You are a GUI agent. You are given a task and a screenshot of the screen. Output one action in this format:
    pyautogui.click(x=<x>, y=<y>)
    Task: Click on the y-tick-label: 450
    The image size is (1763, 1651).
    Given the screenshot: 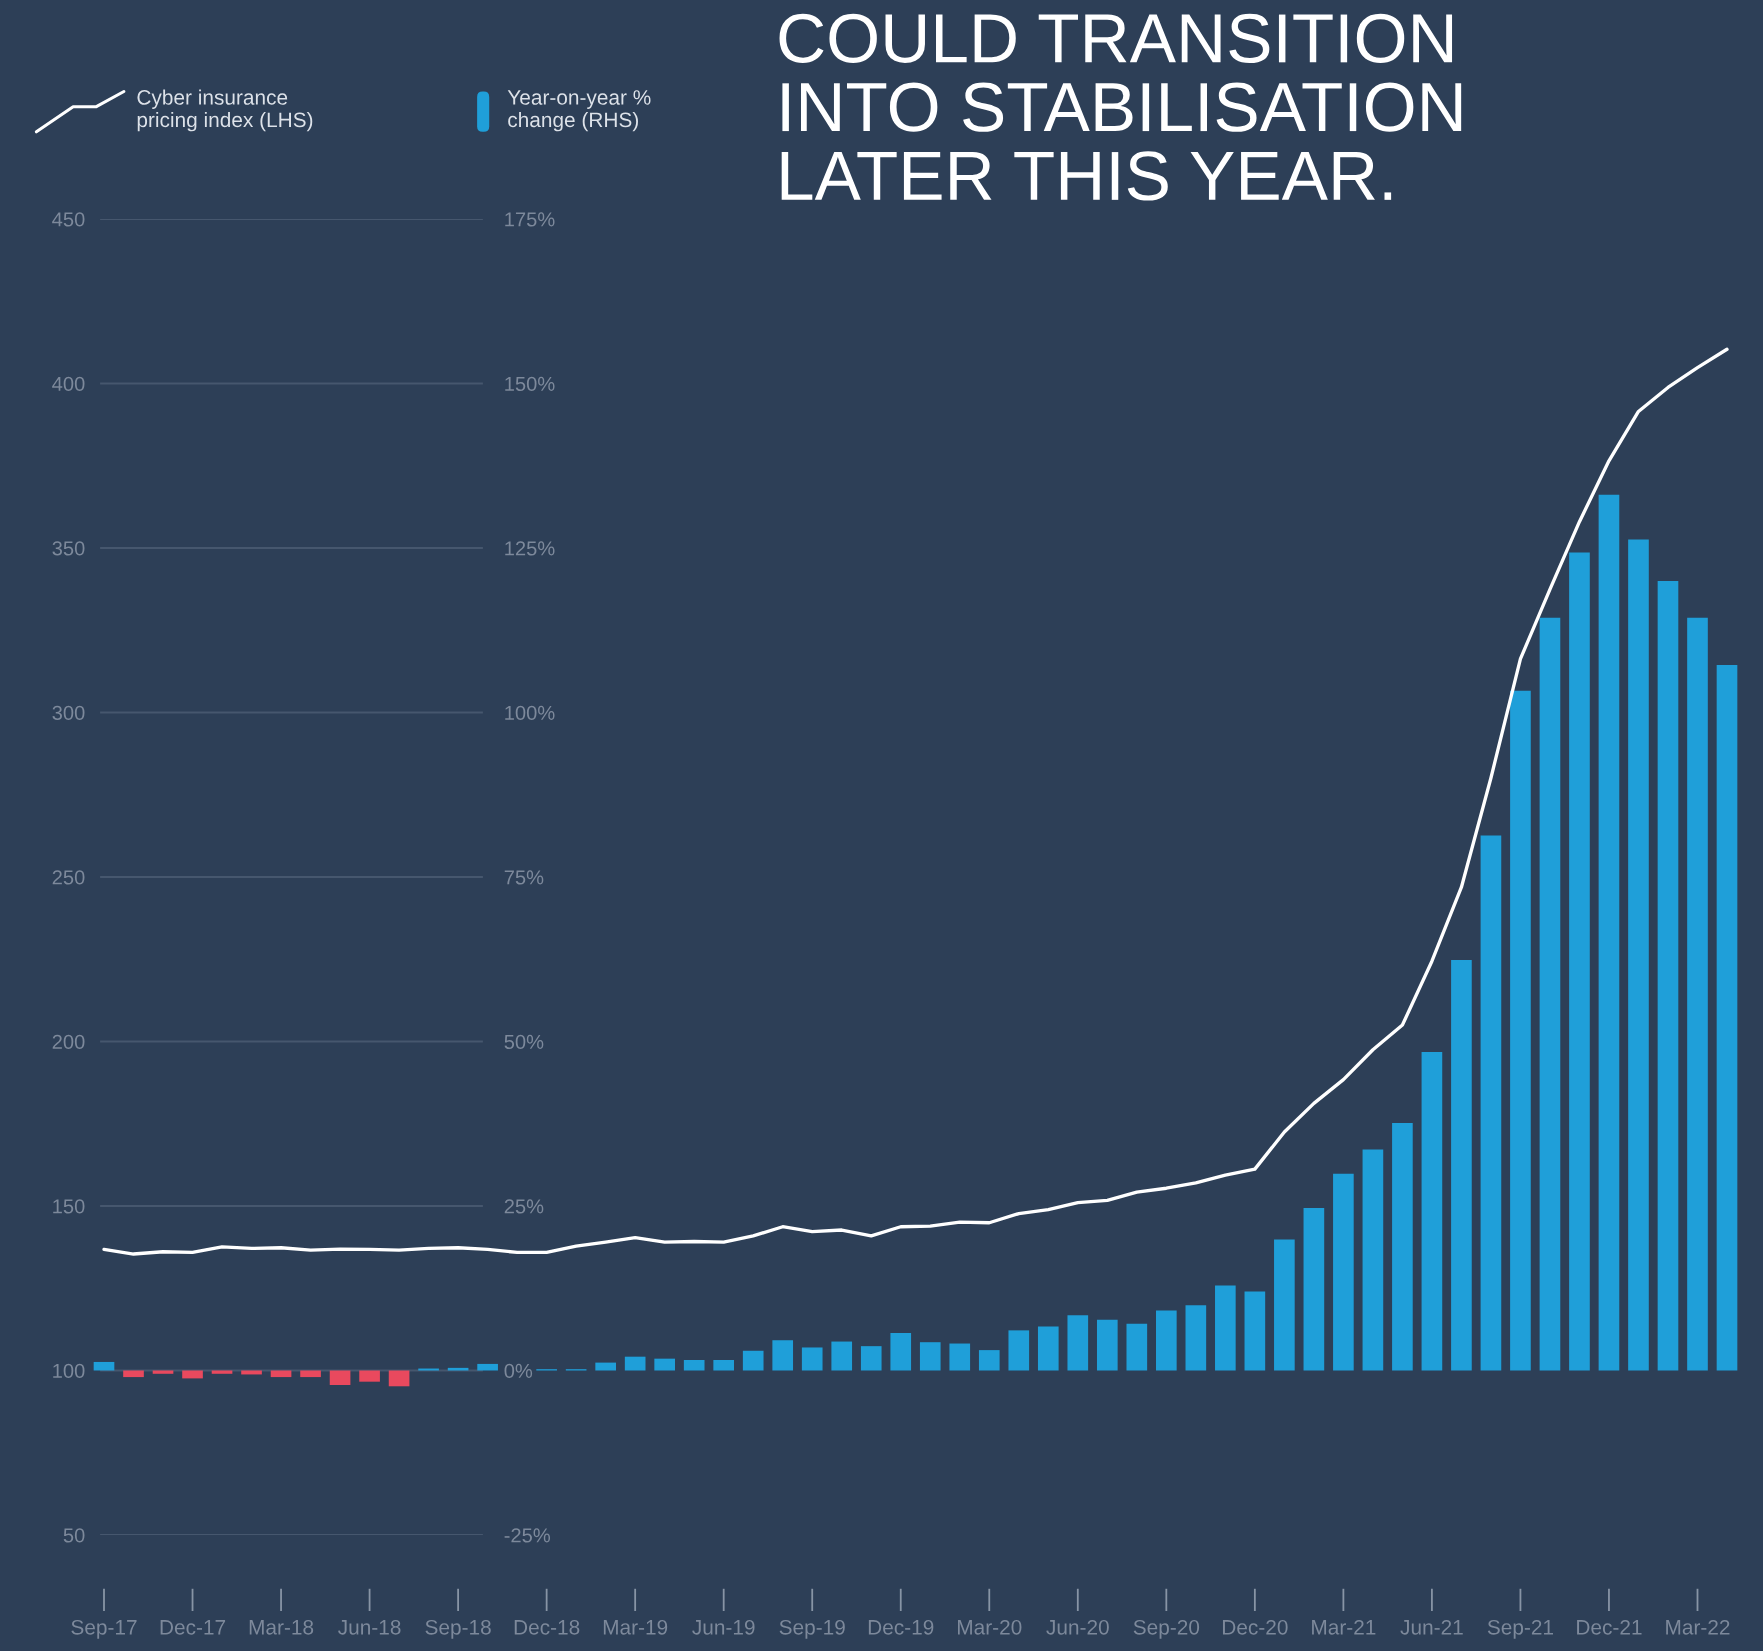 What is the action you would take?
    pyautogui.click(x=68, y=219)
    